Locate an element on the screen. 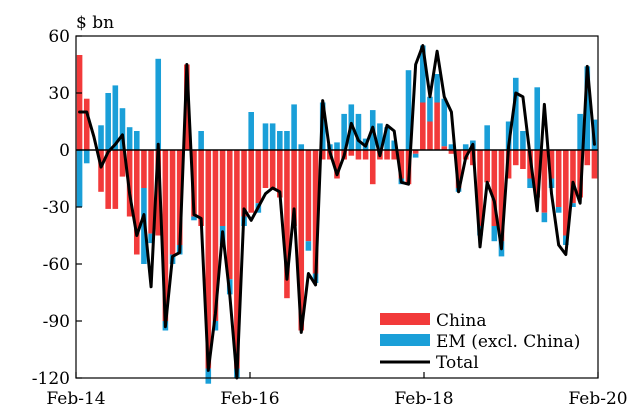 The image size is (629, 416). y-tick-label: -120 is located at coordinates (51, 379).